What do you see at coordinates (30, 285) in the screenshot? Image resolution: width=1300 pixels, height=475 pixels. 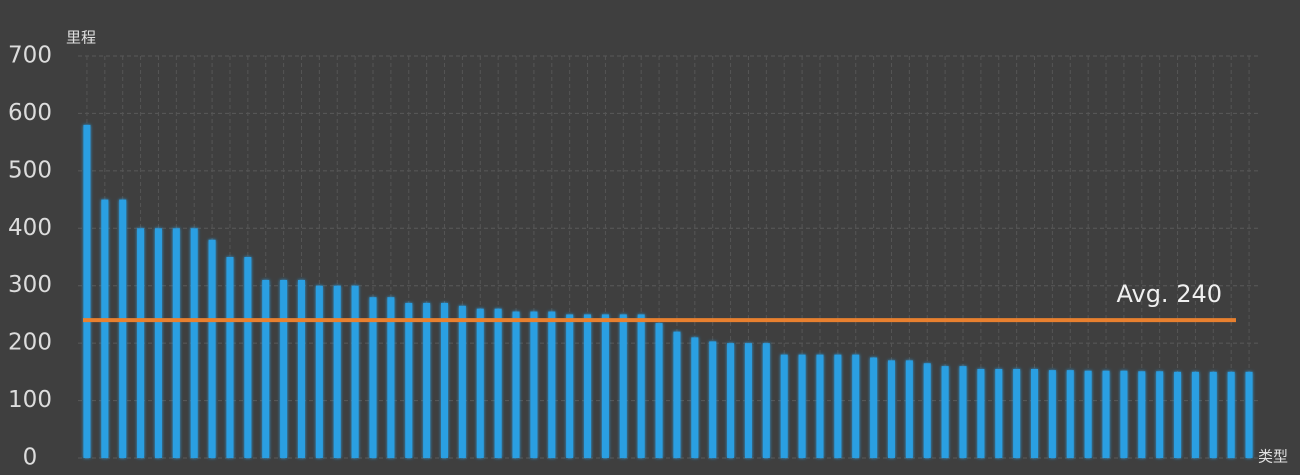 I see `y-tick-label: 300` at bounding box center [30, 285].